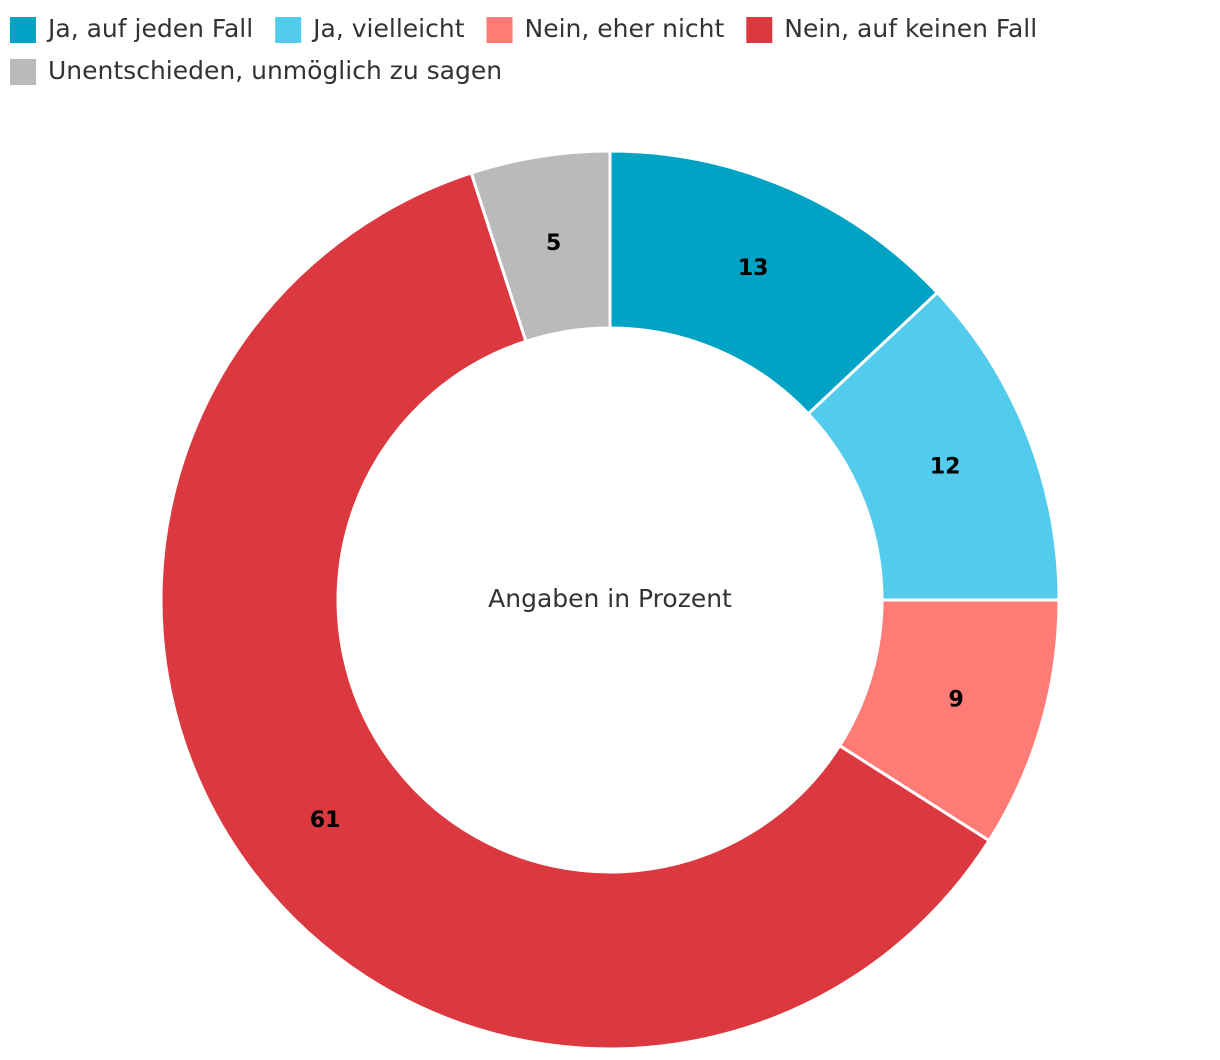  What do you see at coordinates (553, 243) in the screenshot?
I see `value-label: 5` at bounding box center [553, 243].